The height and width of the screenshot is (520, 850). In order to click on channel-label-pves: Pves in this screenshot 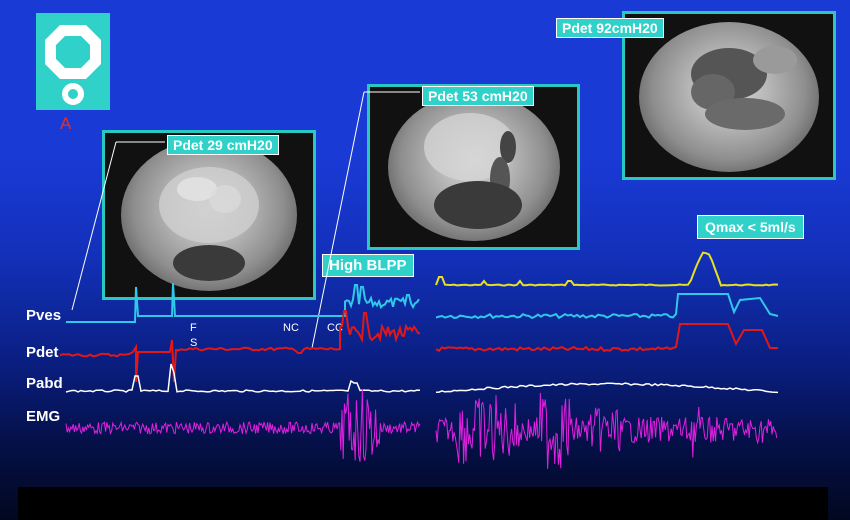, I will do `click(44, 315)`.